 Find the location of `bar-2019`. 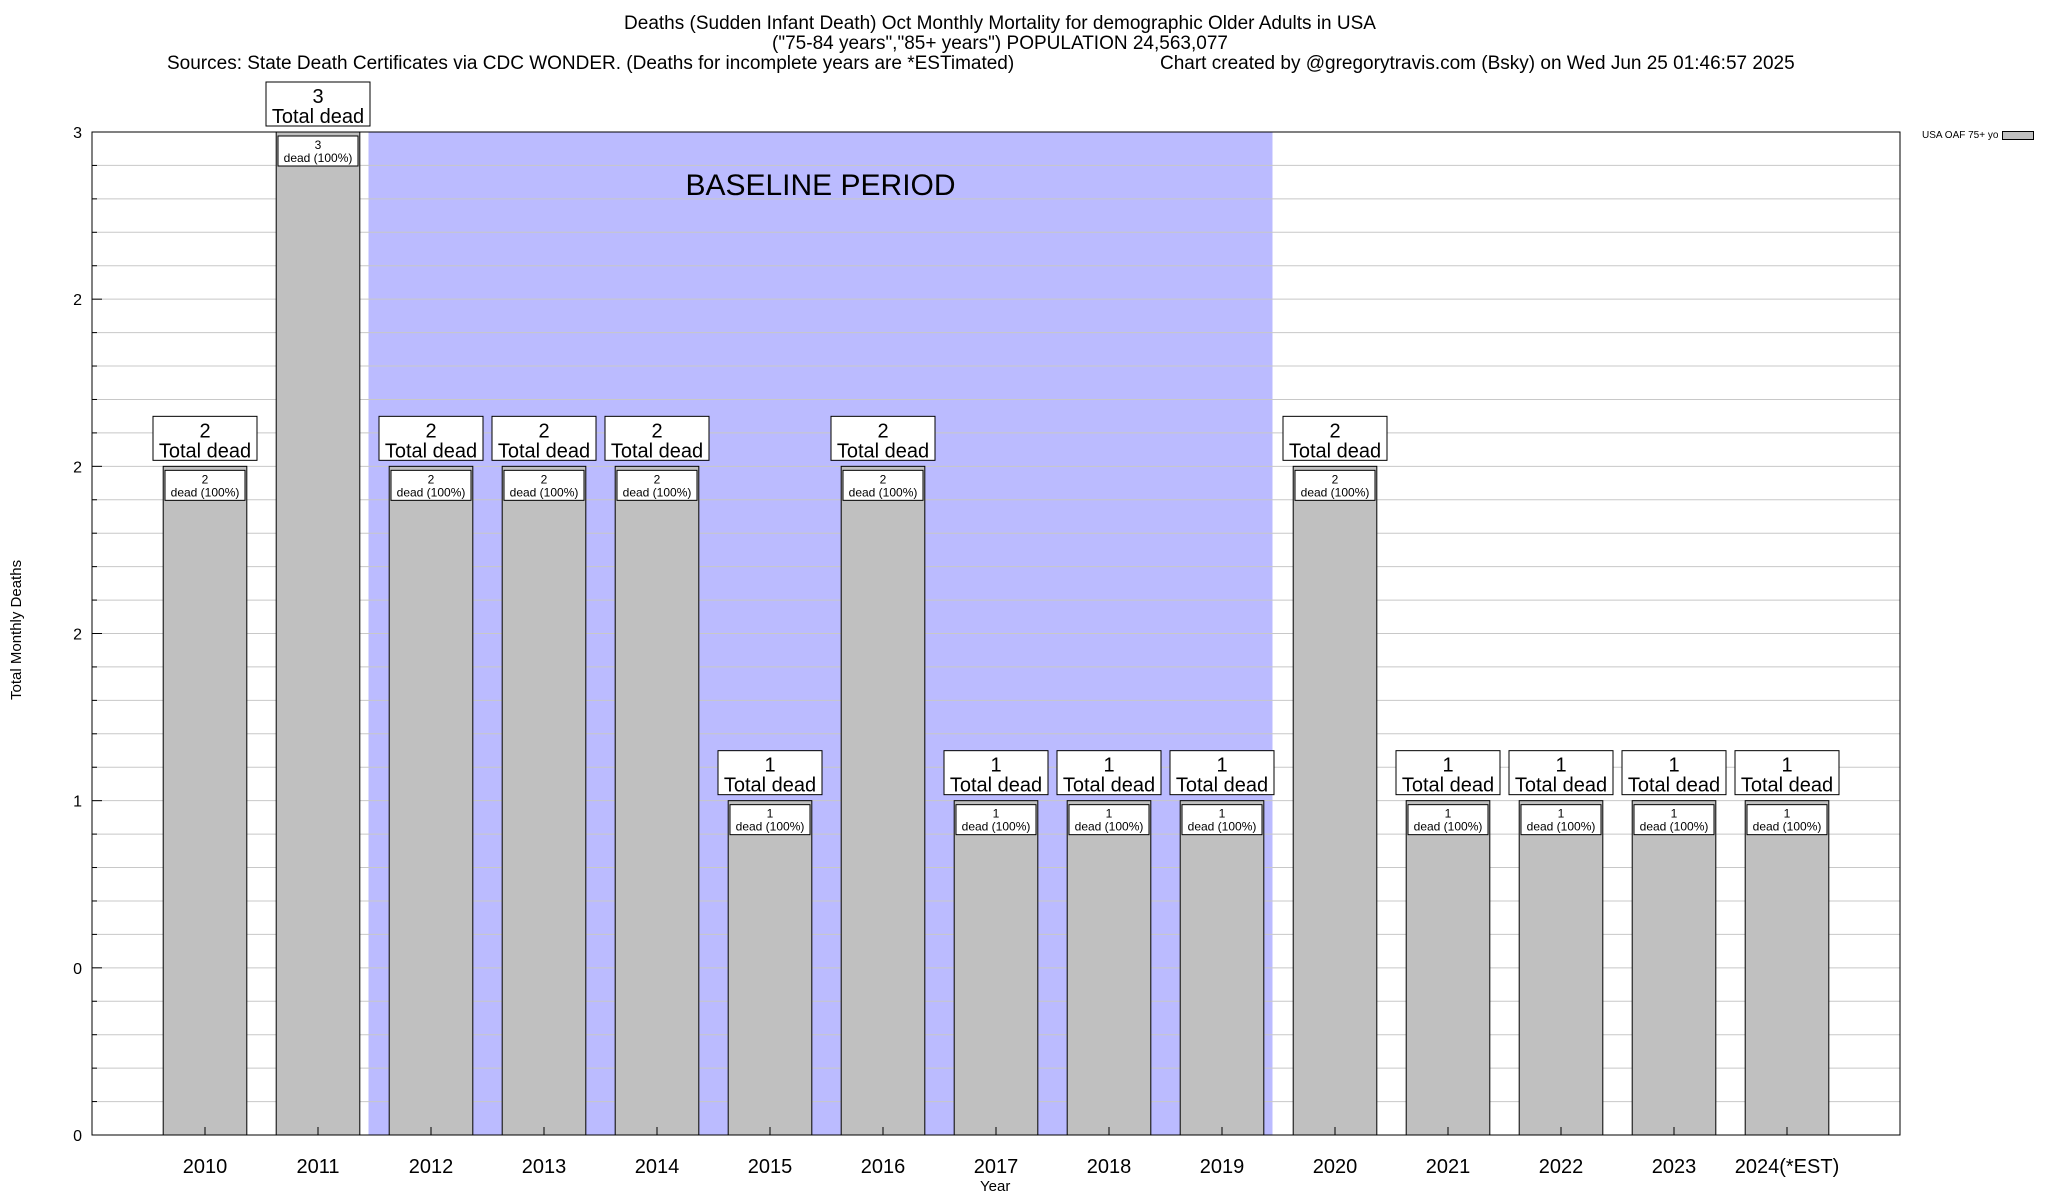

bar-2019 is located at coordinates (1222, 968).